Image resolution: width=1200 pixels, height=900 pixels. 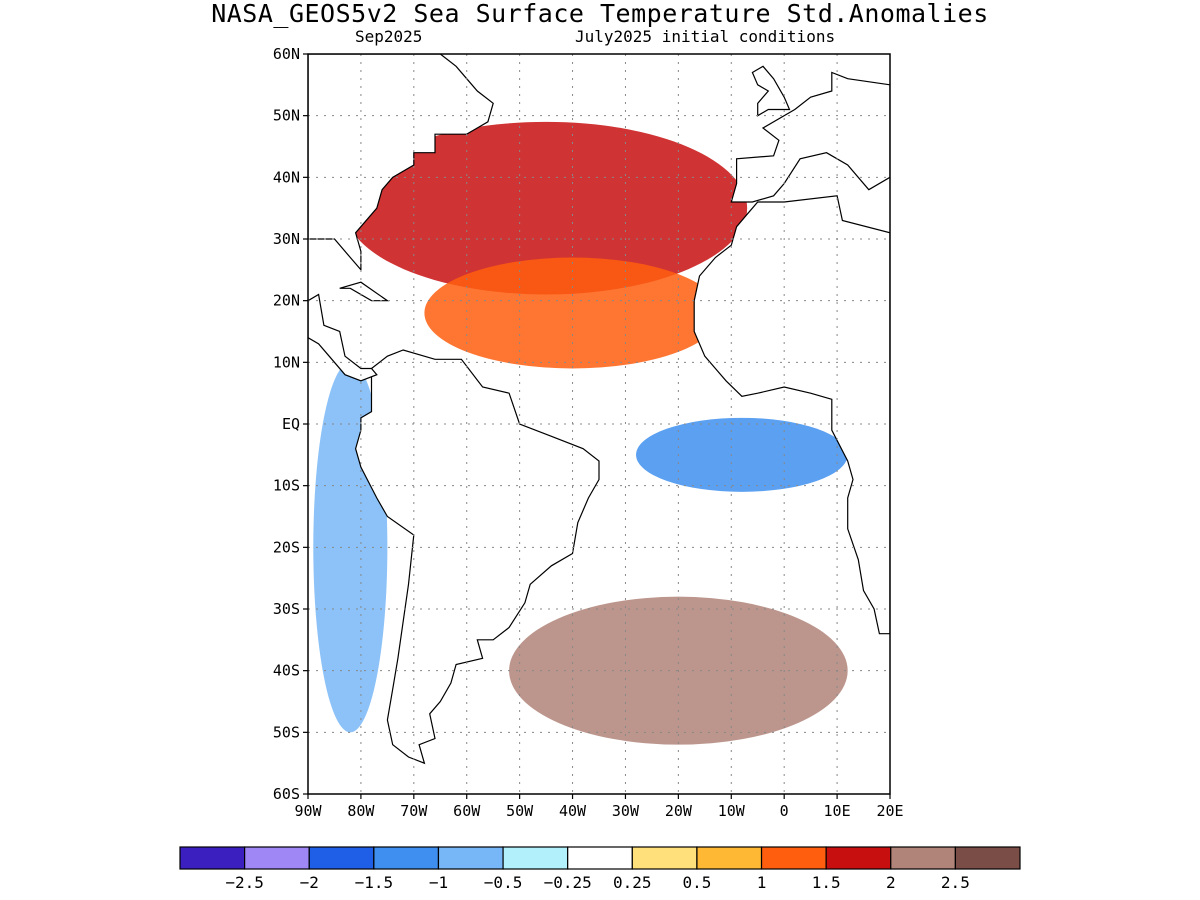 What do you see at coordinates (546, 208) in the screenshot?
I see `anomaly-region-north-atlantic-warm` at bounding box center [546, 208].